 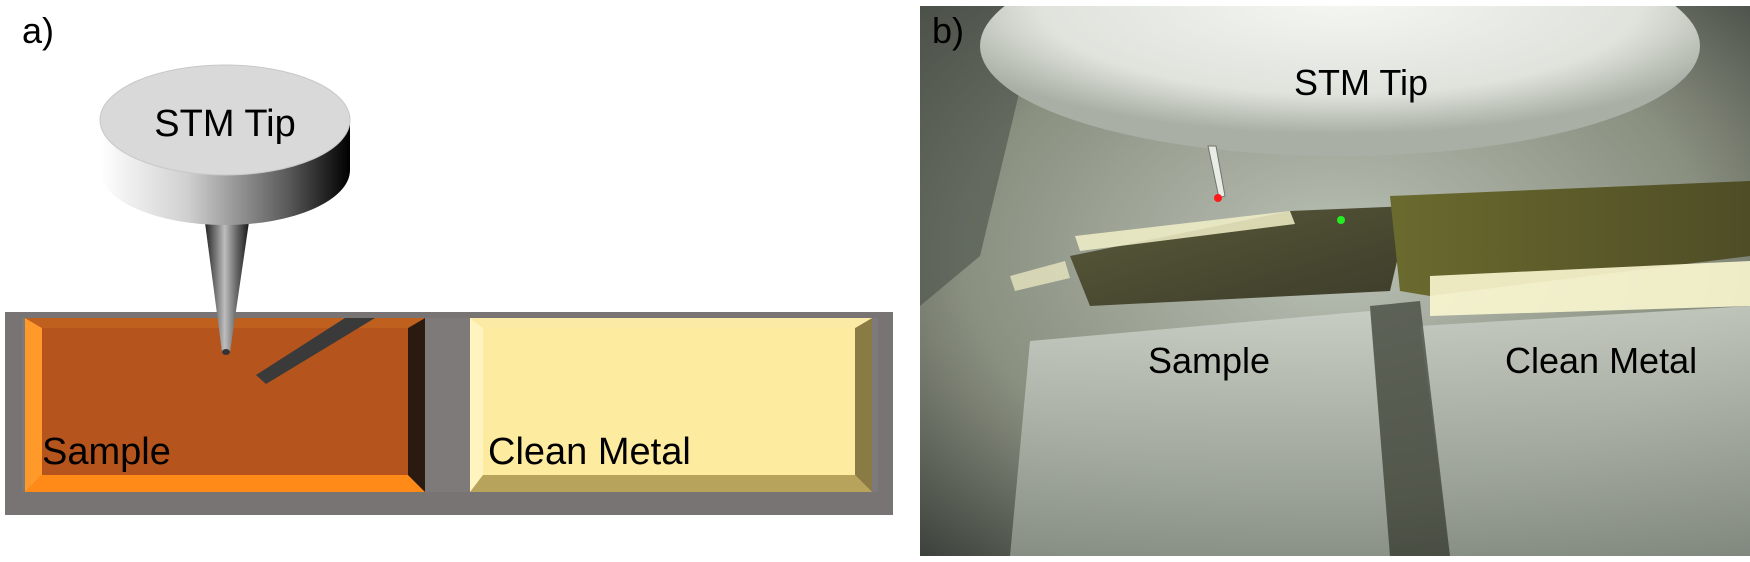 What do you see at coordinates (671, 405) in the screenshot?
I see `clean-metal-block` at bounding box center [671, 405].